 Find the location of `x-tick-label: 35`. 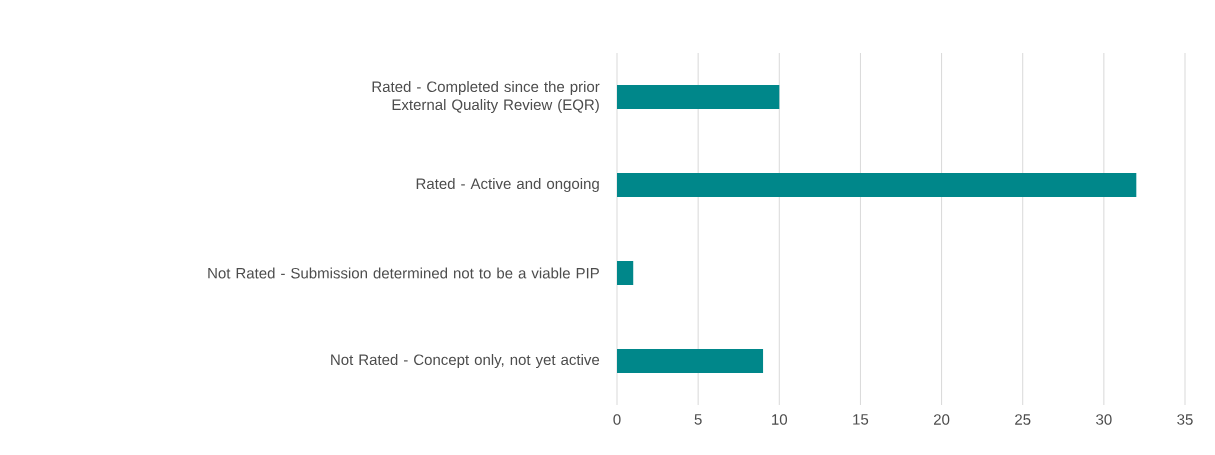

x-tick-label: 35 is located at coordinates (1185, 419).